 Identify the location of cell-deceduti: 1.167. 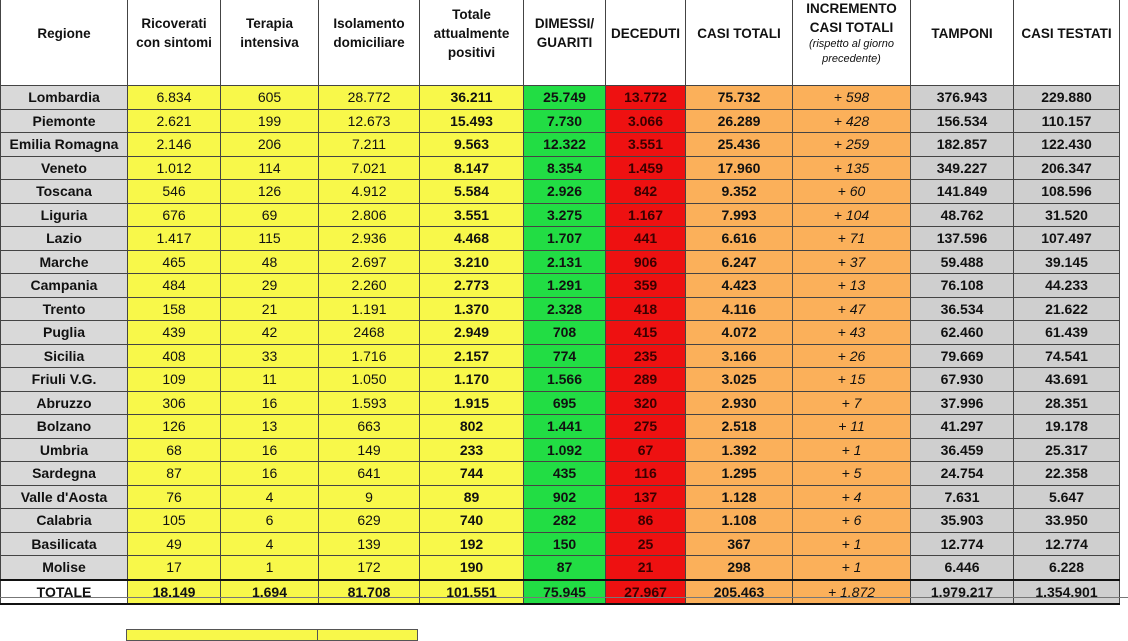
(645, 214).